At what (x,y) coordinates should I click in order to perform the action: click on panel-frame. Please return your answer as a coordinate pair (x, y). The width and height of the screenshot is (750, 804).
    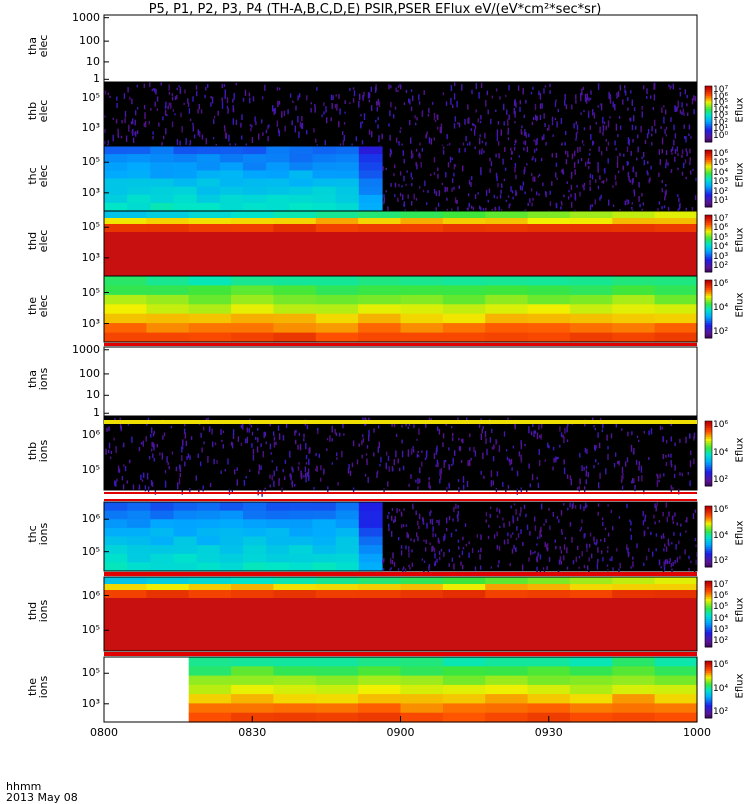
    Looking at the image, I should click on (400, 536).